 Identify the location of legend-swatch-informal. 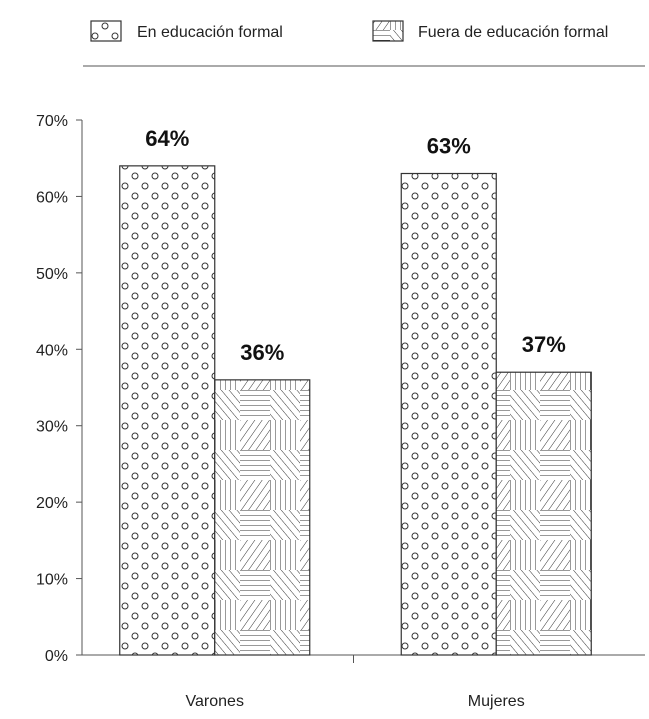
(388, 31).